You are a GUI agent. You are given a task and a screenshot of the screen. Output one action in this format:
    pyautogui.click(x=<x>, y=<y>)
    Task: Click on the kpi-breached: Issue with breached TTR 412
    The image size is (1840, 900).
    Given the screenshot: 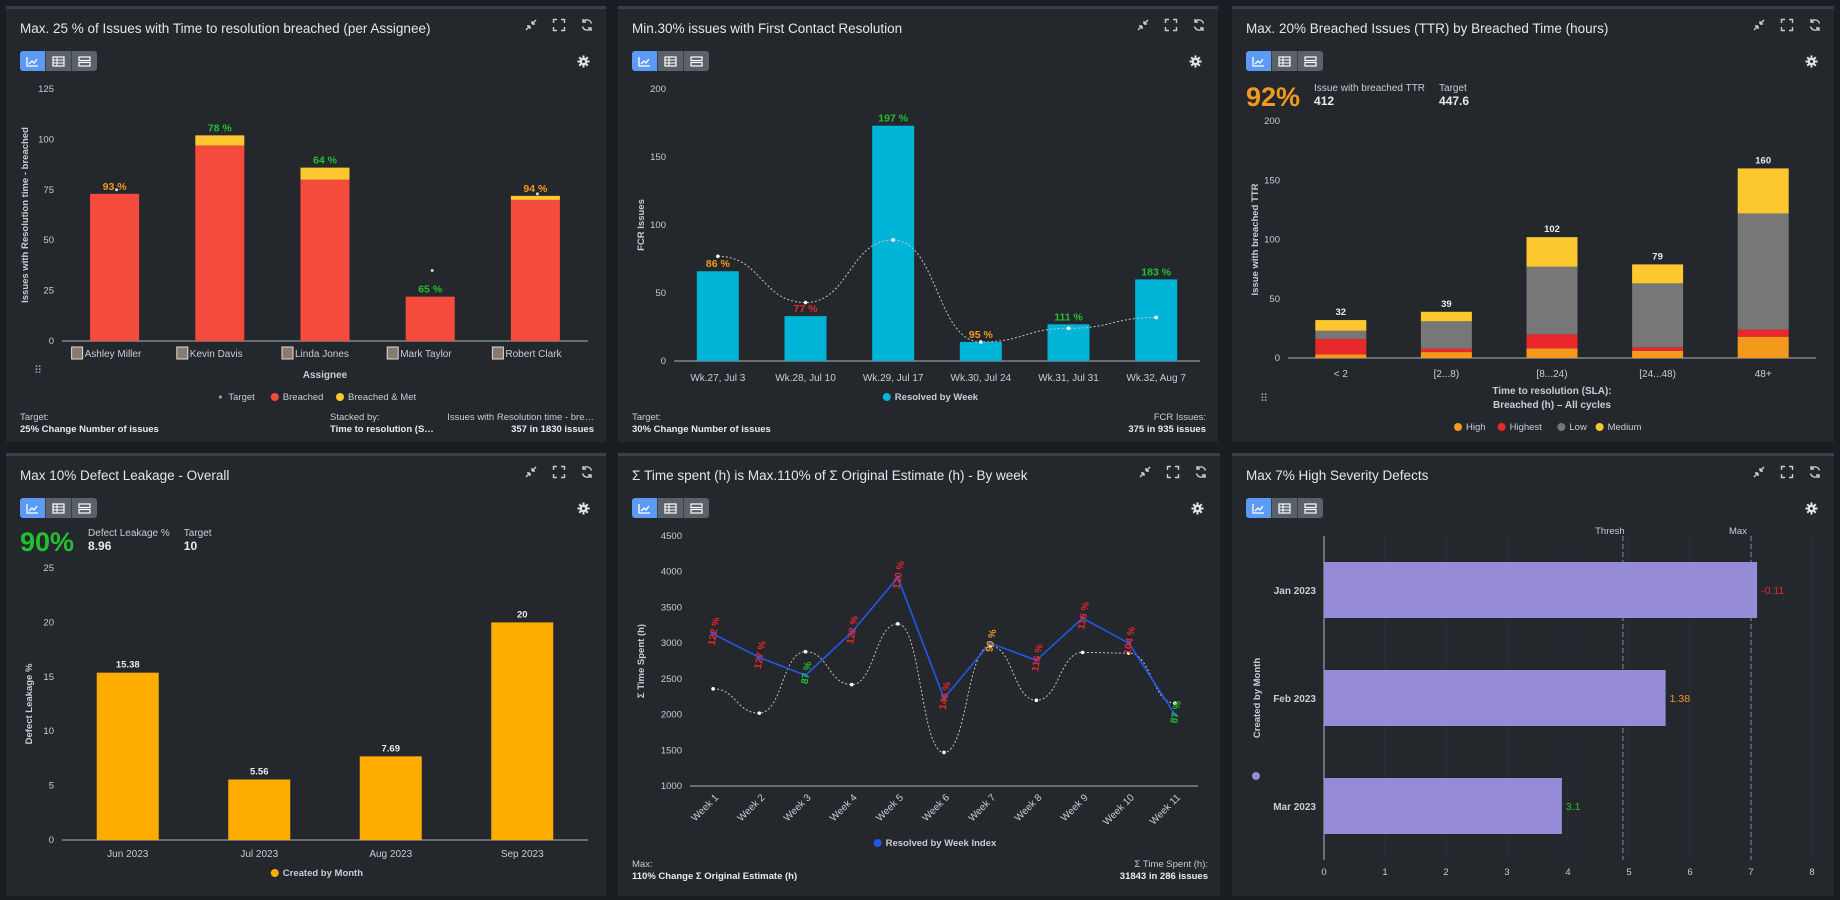 What is the action you would take?
    pyautogui.click(x=1370, y=95)
    